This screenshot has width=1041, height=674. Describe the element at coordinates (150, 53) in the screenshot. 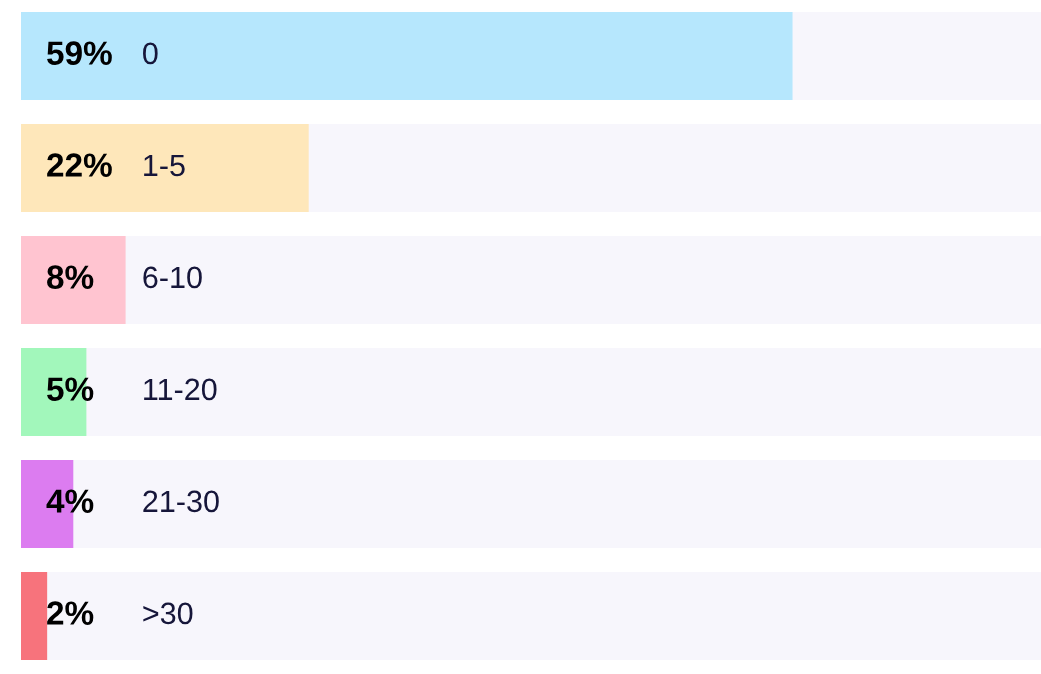

I see `y-tick-label: 0` at that location.